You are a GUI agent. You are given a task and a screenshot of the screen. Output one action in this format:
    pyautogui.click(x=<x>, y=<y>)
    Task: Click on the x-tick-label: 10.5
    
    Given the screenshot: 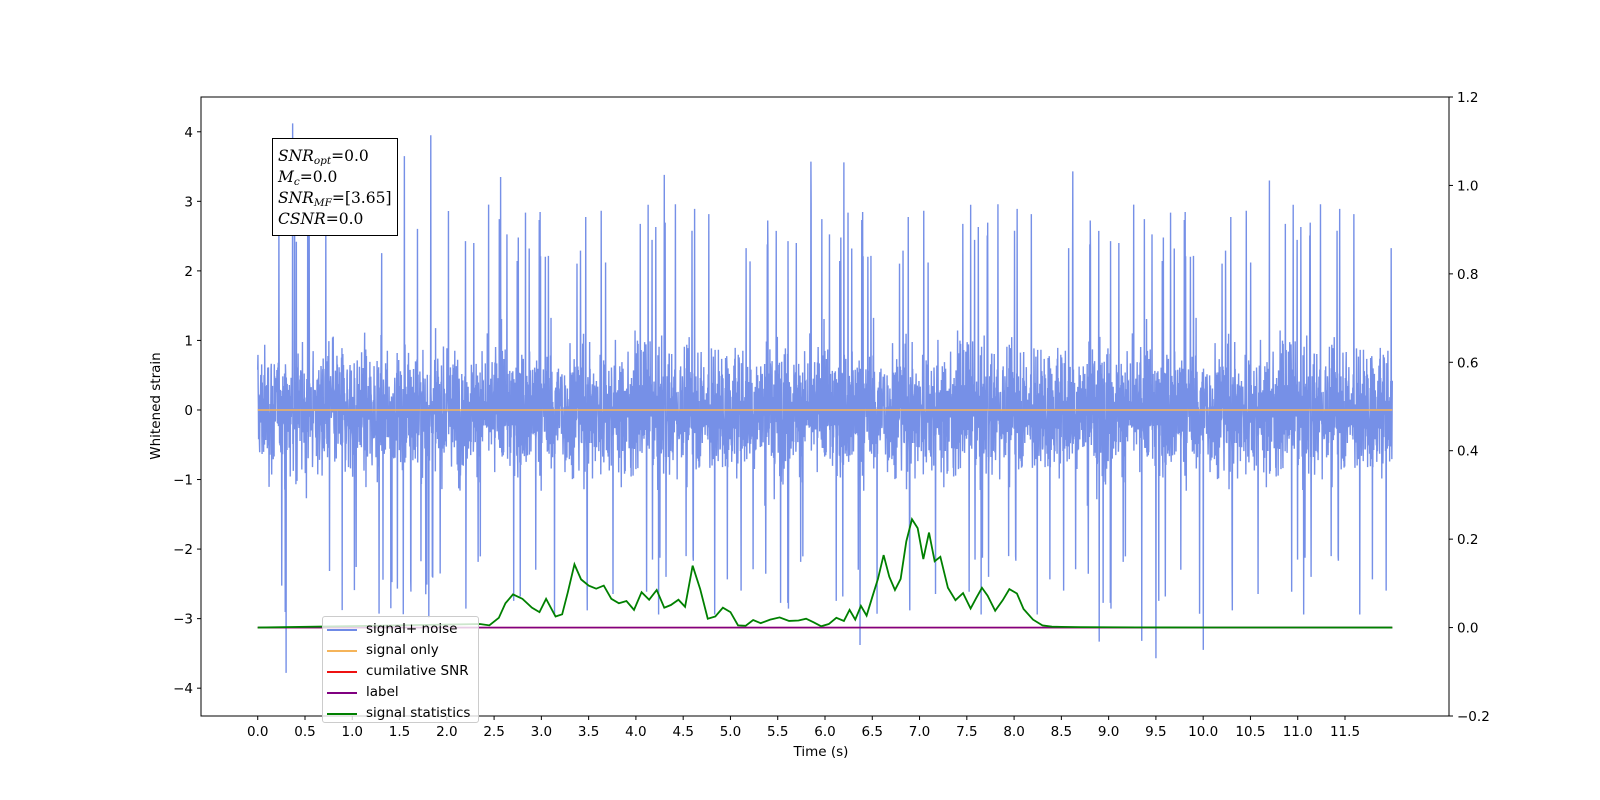 What is the action you would take?
    pyautogui.click(x=1250, y=732)
    